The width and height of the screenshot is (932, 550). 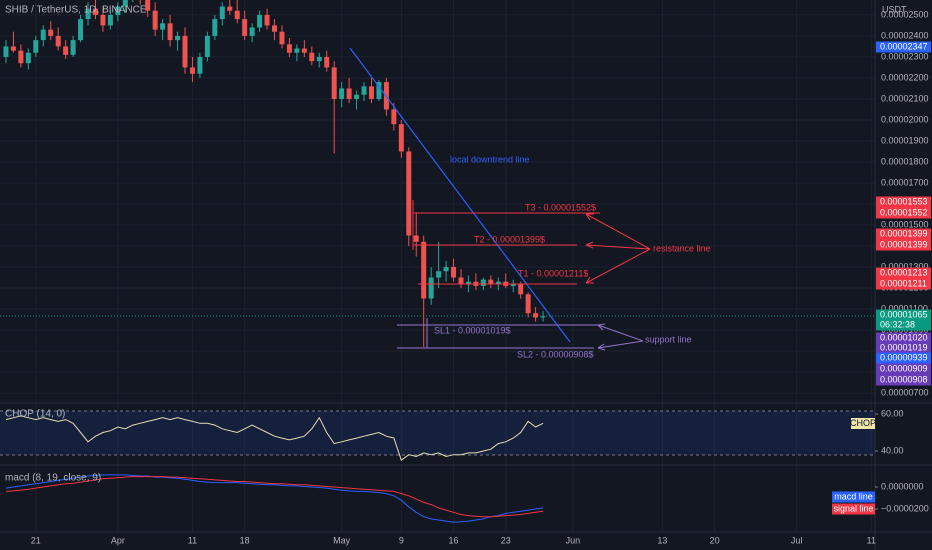 I want to click on y-tick-label: 0.00002400, so click(x=905, y=35).